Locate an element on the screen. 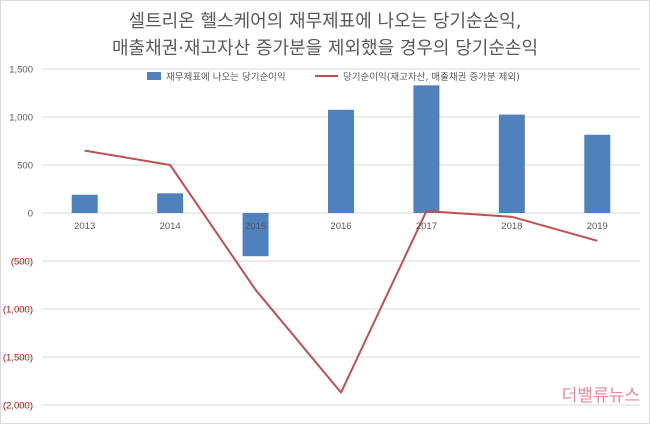 Image resolution: width=650 pixels, height=424 pixels. y-axis-ticks: 1,500 1,000 500 0 (500) (1,000) (1,500) (2,000) is located at coordinates (18, 238).